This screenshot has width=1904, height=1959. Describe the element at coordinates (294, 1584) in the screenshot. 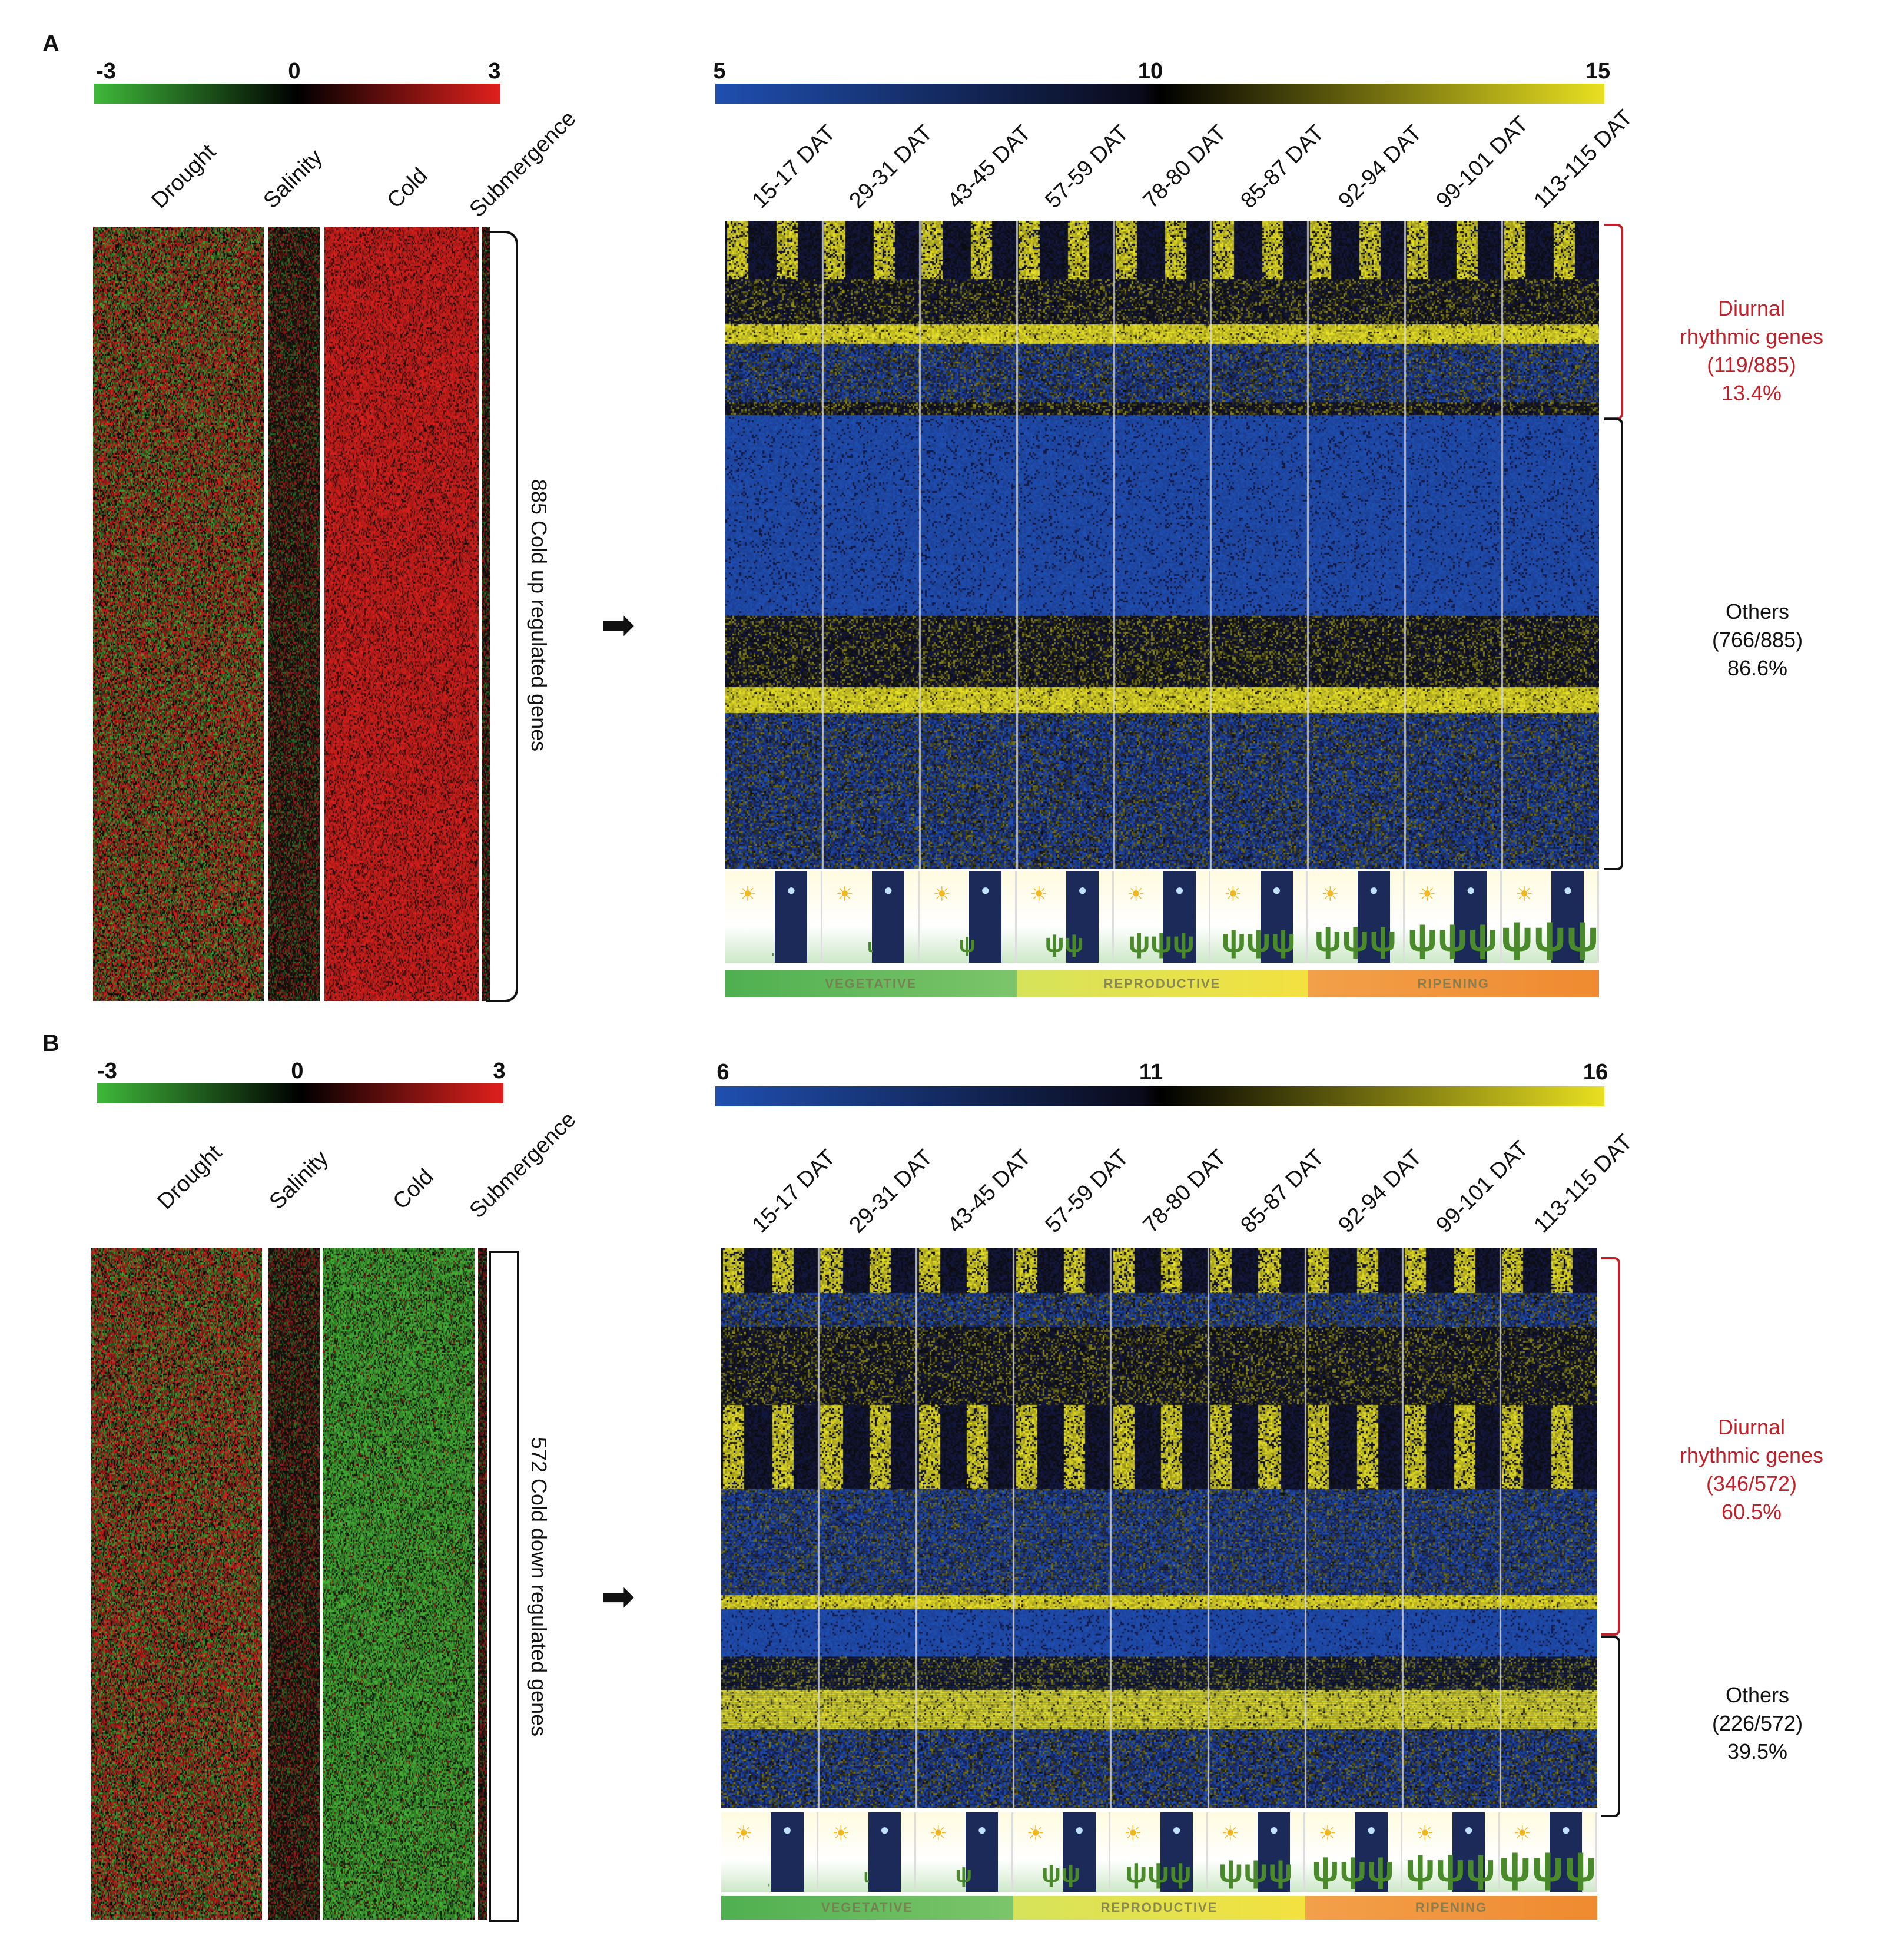

I see `heatmap-salinity` at that location.